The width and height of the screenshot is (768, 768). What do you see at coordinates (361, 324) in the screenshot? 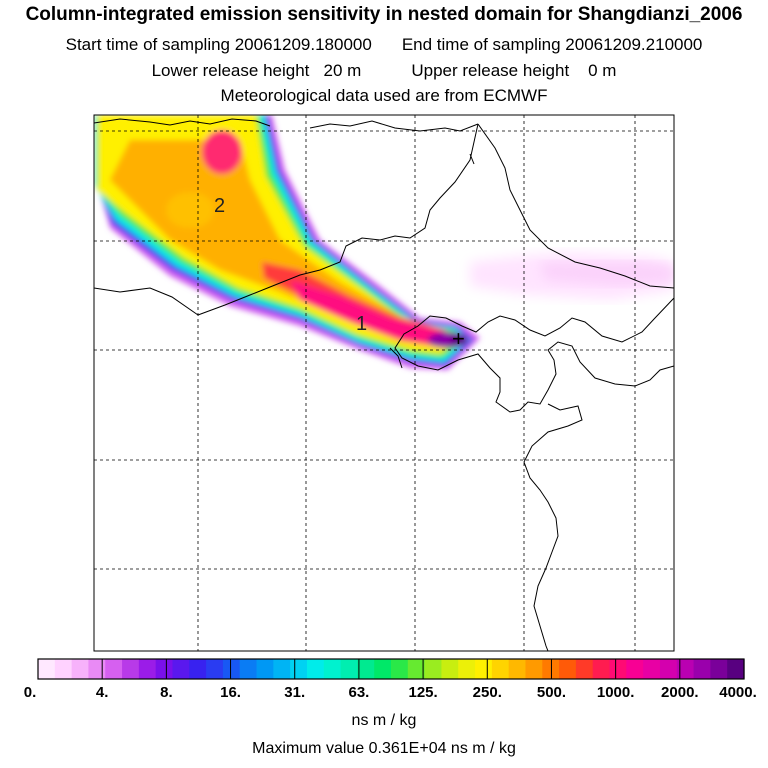
I see `plume-marker-1: 1` at bounding box center [361, 324].